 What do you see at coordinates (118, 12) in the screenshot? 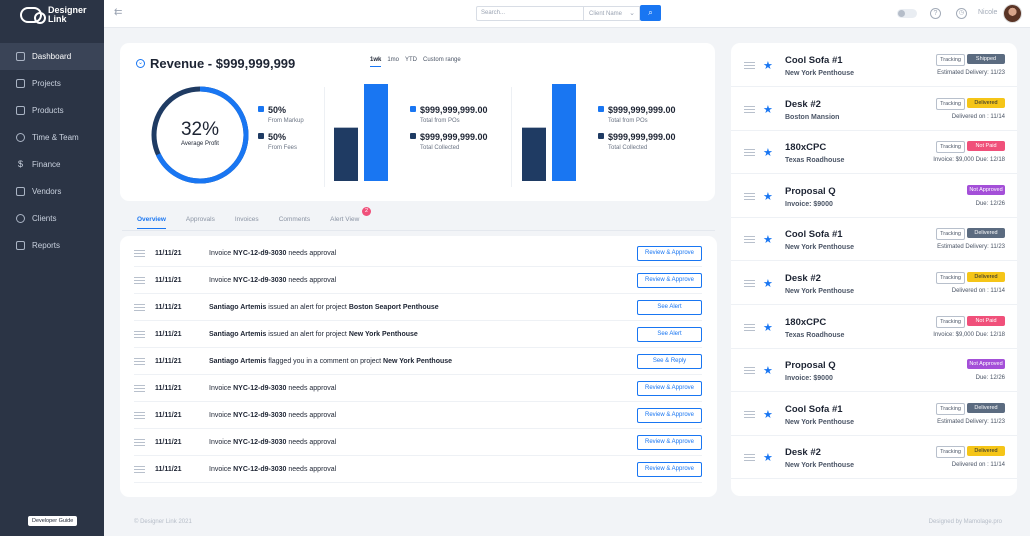
I see `collapse-menu-icon: ⇇` at bounding box center [118, 12].